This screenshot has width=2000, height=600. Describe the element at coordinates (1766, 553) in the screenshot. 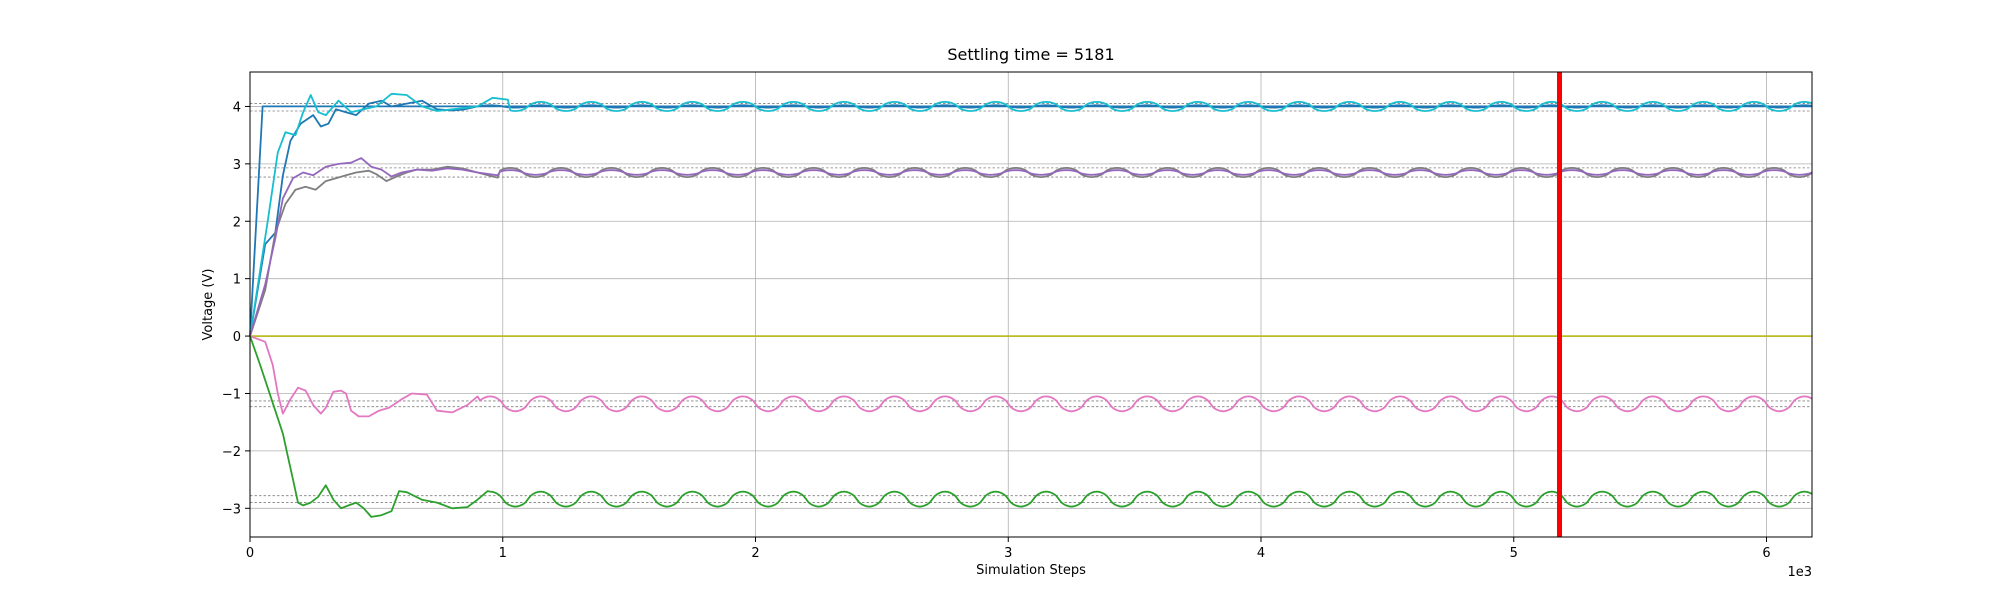

I see `x-tick-label: 6` at that location.